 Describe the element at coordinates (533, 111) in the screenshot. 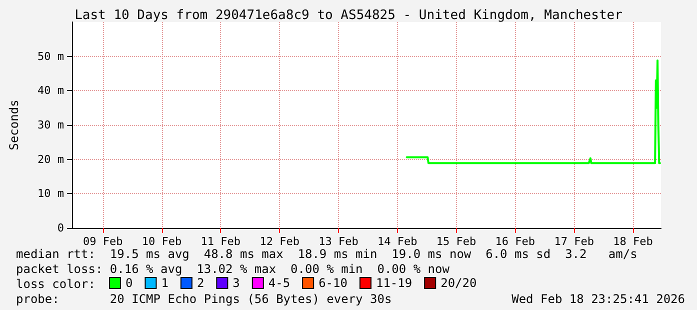

I see `line-series` at that location.